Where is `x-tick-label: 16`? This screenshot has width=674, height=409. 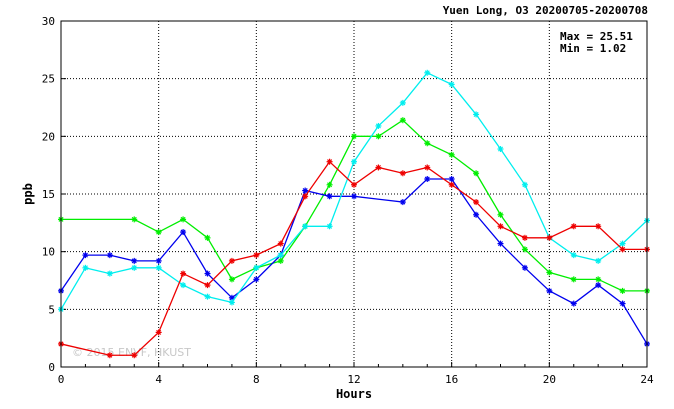
x-tick-label: 16 is located at coordinates (451, 379).